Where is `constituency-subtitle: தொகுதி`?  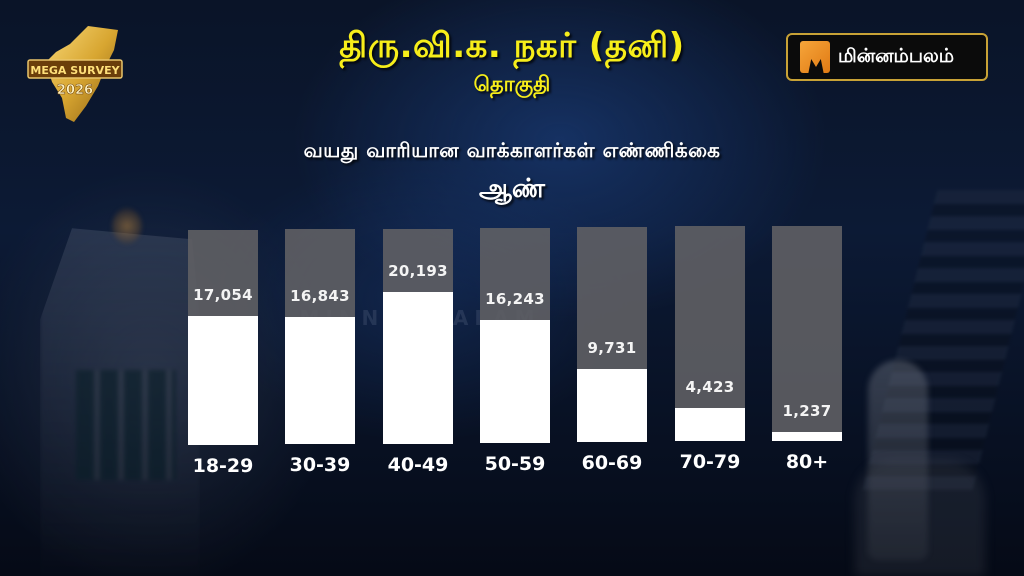 constituency-subtitle: தொகுதி is located at coordinates (512, 84).